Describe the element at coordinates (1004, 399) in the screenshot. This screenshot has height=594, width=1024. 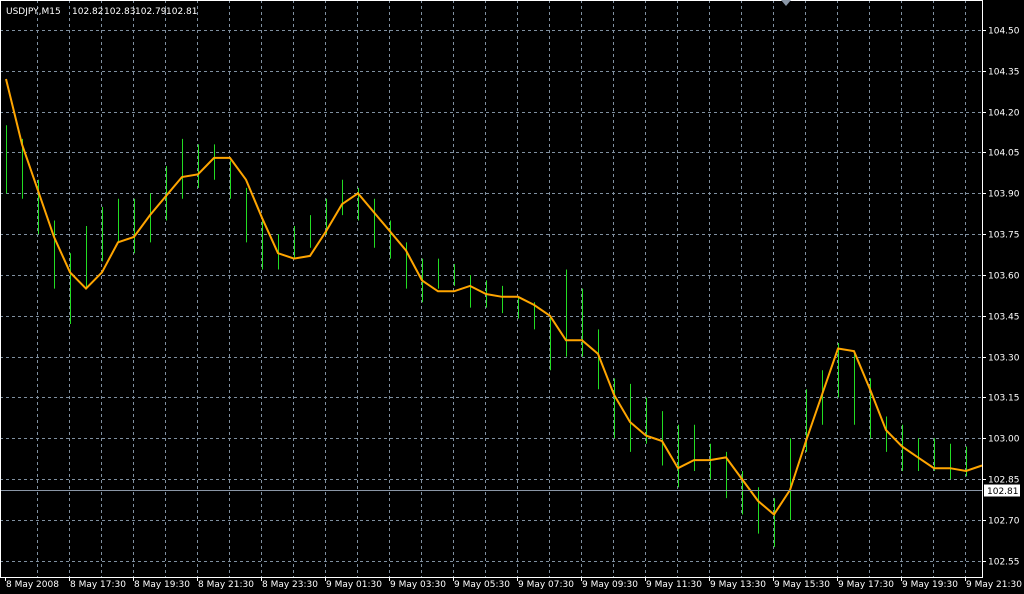
I see `price-tick-label: 103.15` at that location.